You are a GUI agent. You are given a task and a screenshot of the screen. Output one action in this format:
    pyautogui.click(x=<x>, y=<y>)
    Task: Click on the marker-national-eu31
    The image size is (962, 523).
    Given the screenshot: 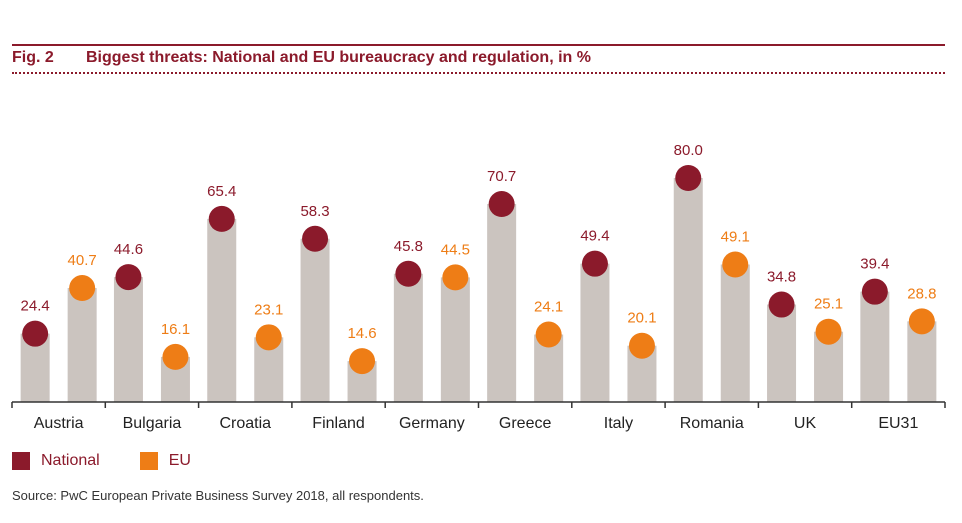 What is the action you would take?
    pyautogui.click(x=874, y=291)
    